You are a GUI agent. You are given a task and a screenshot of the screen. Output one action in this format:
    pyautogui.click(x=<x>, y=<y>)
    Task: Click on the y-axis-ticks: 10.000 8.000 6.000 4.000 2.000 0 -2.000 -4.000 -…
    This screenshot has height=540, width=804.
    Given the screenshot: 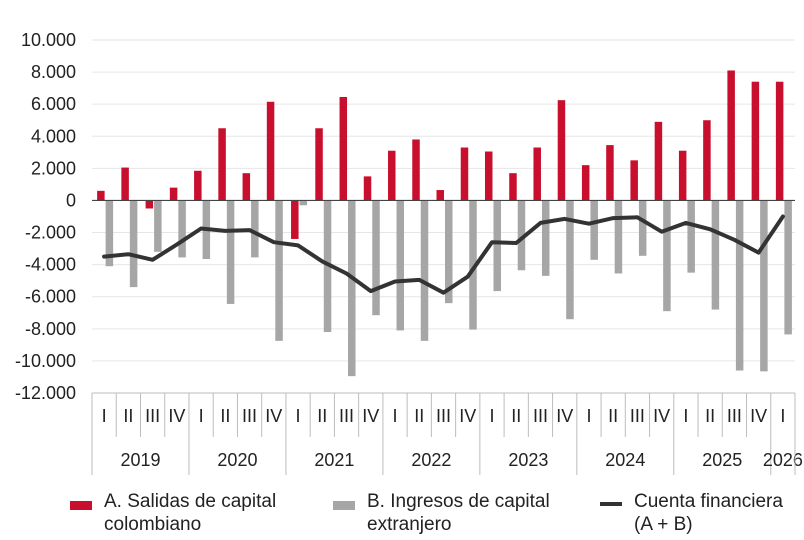 What is the action you would take?
    pyautogui.click(x=45, y=216)
    